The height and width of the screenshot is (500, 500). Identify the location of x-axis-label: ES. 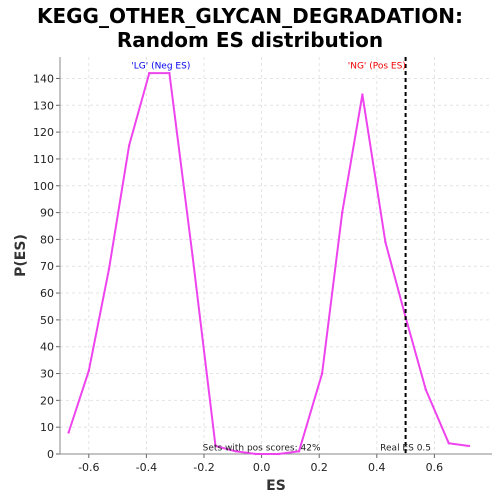
(276, 486).